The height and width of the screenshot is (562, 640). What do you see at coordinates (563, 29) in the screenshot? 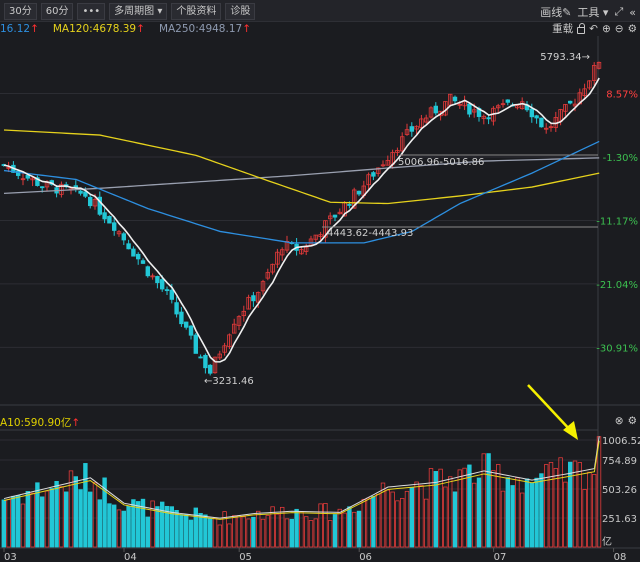
I see `reload-button: 重载` at bounding box center [563, 29].